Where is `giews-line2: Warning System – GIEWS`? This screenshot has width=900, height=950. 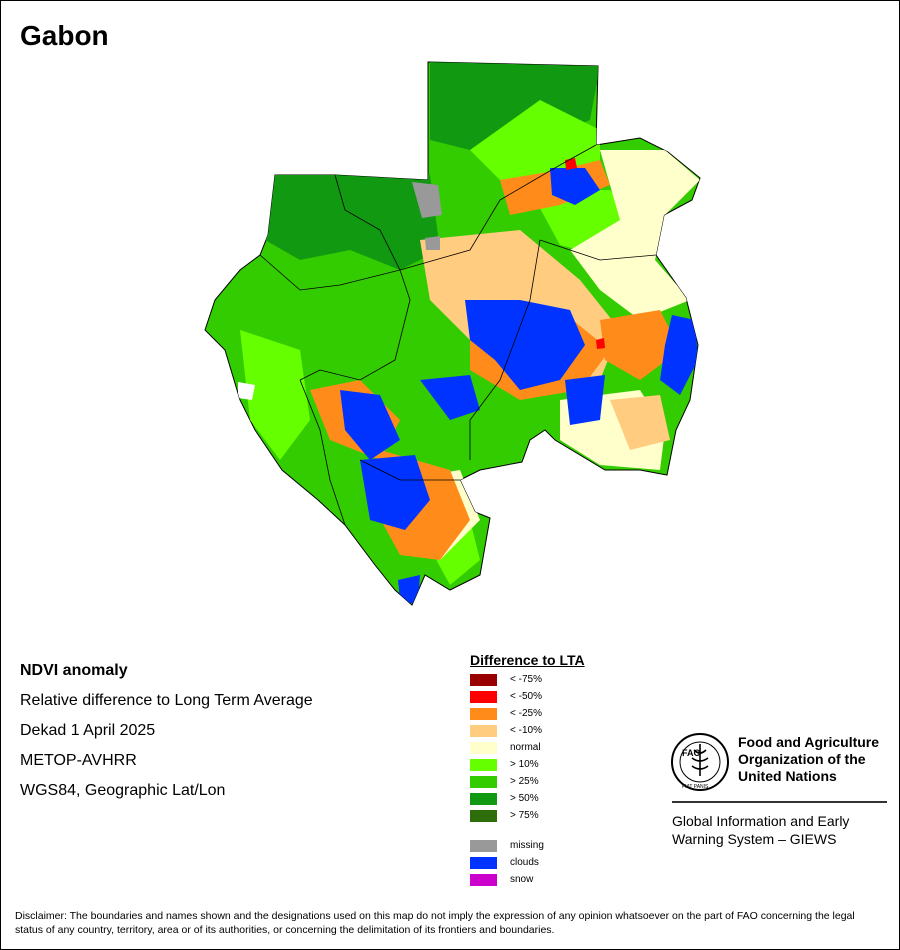 giews-line2: Warning System – GIEWS is located at coordinates (754, 839).